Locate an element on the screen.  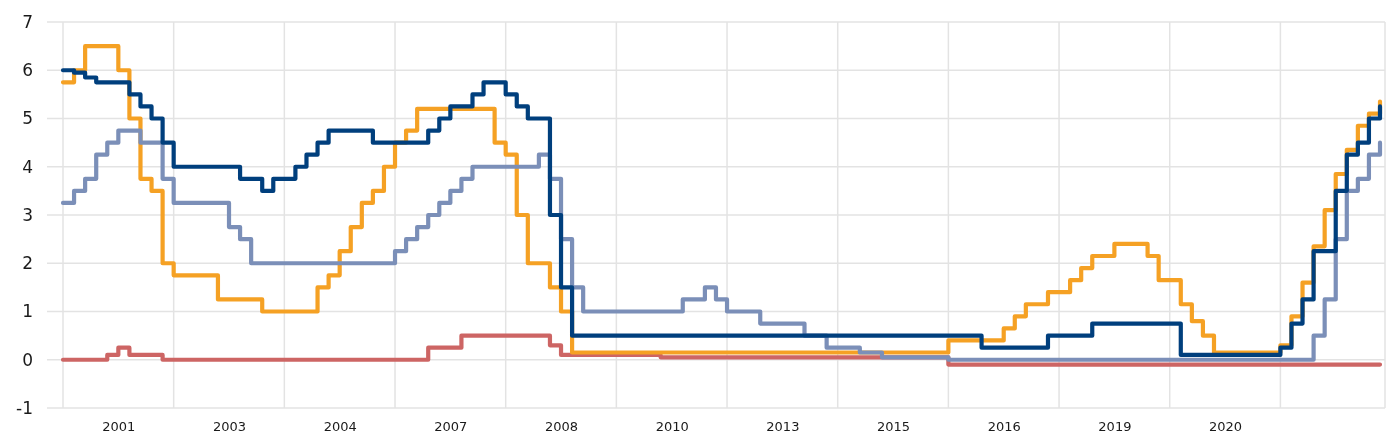
x-tick-label: 2010 is located at coordinates (672, 427).